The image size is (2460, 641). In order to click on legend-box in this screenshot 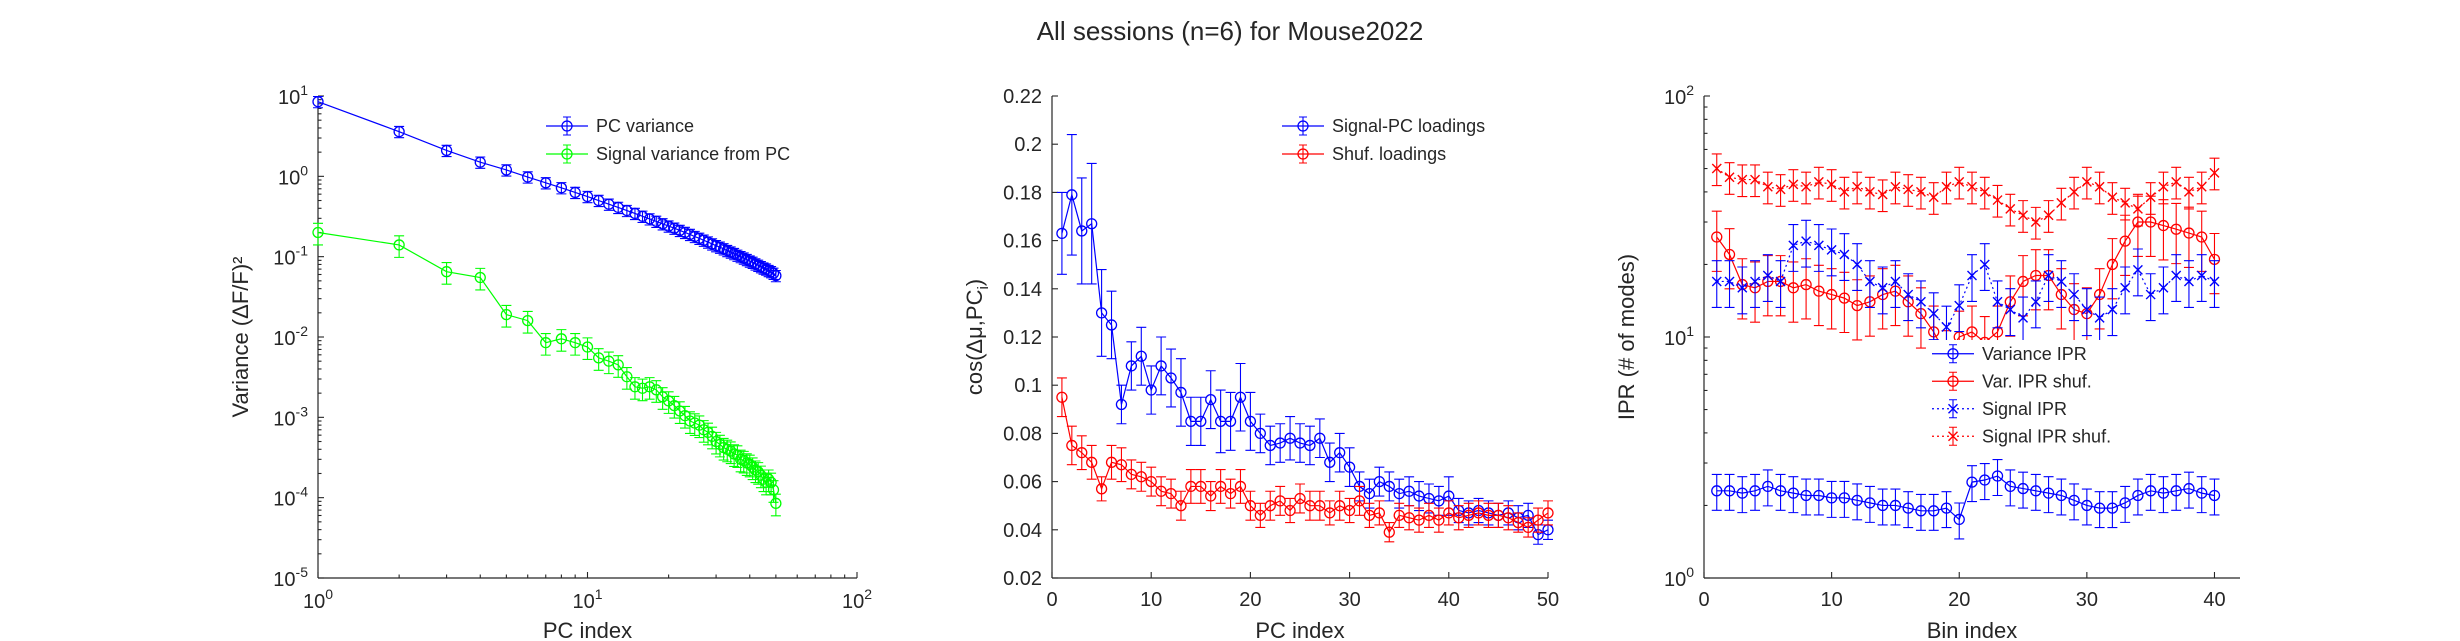, I will do `click(690, 140)`.